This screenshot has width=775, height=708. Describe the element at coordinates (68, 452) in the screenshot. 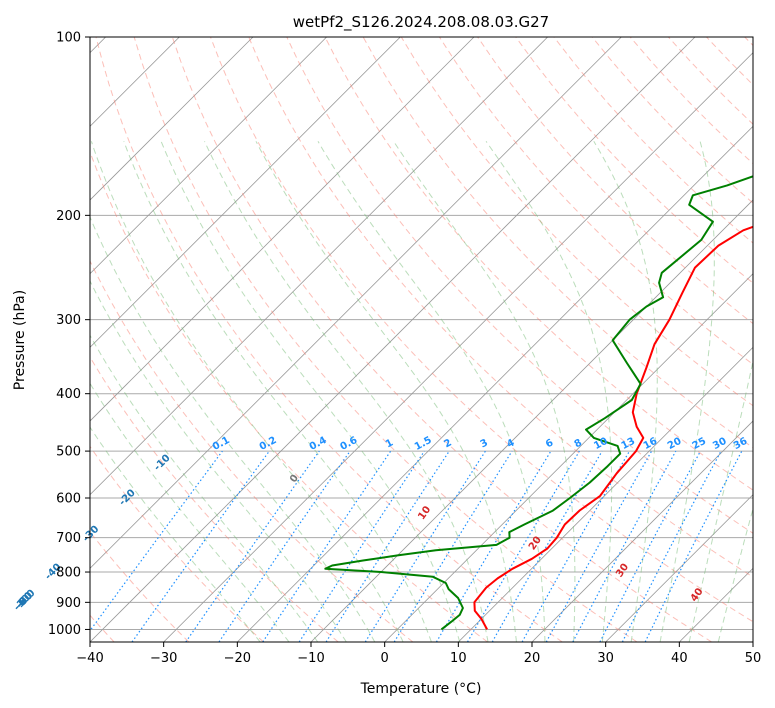

I see `y-tick-label: 500` at that location.